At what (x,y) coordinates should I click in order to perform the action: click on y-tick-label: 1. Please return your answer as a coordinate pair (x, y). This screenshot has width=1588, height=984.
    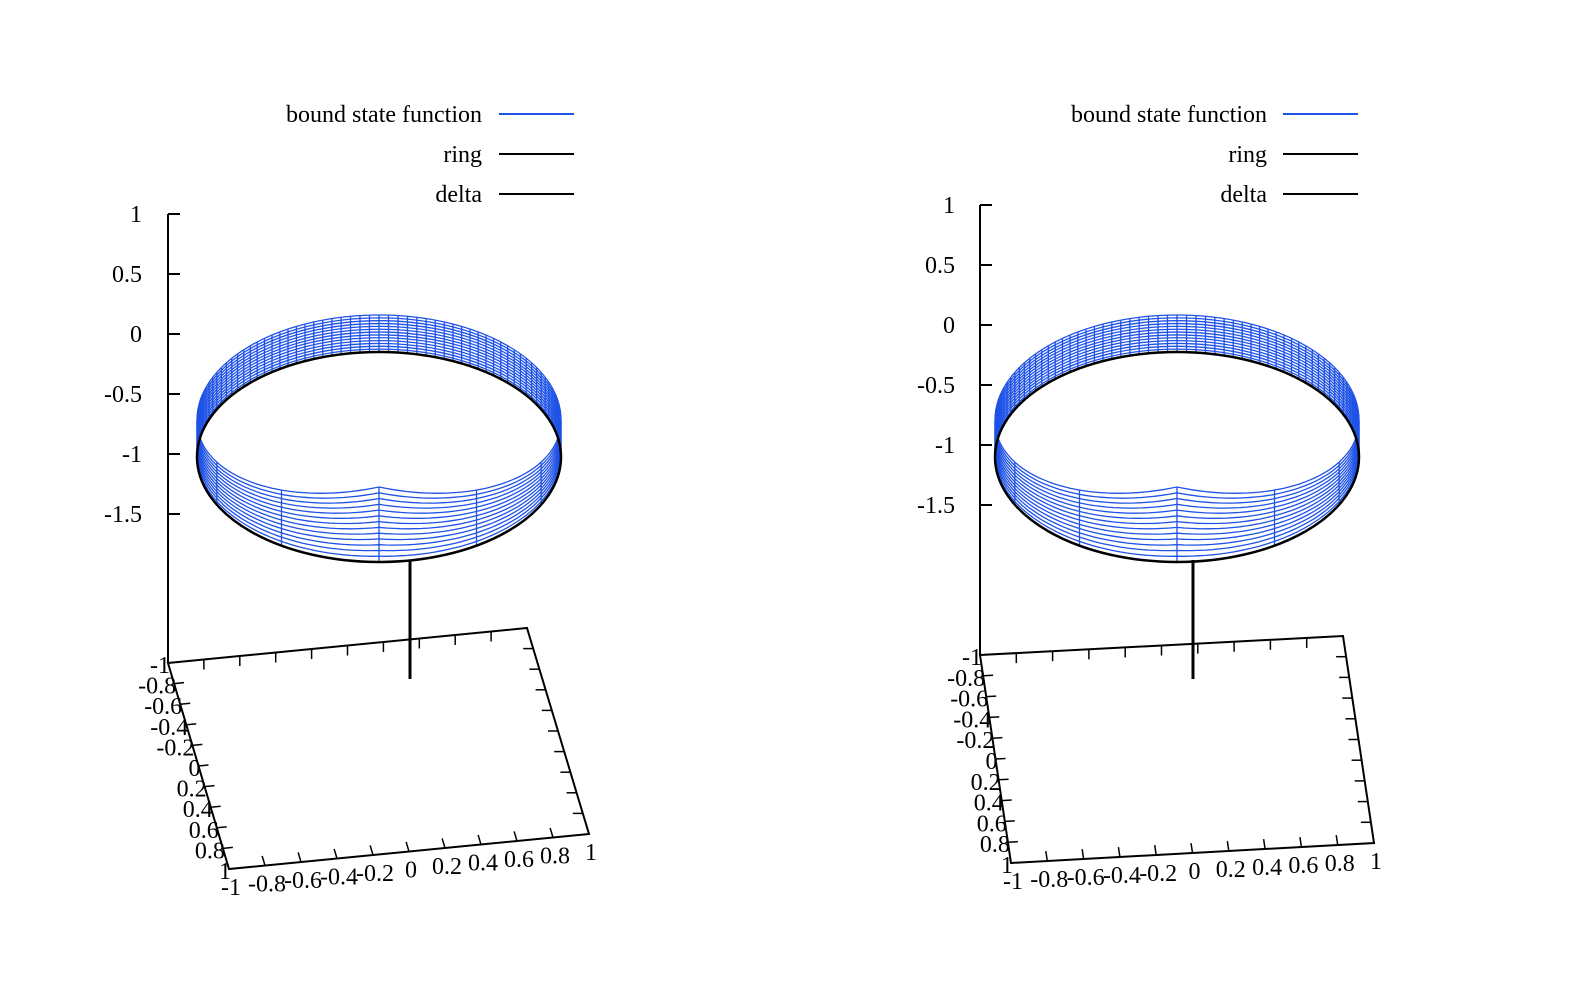
    Looking at the image, I should click on (225, 872).